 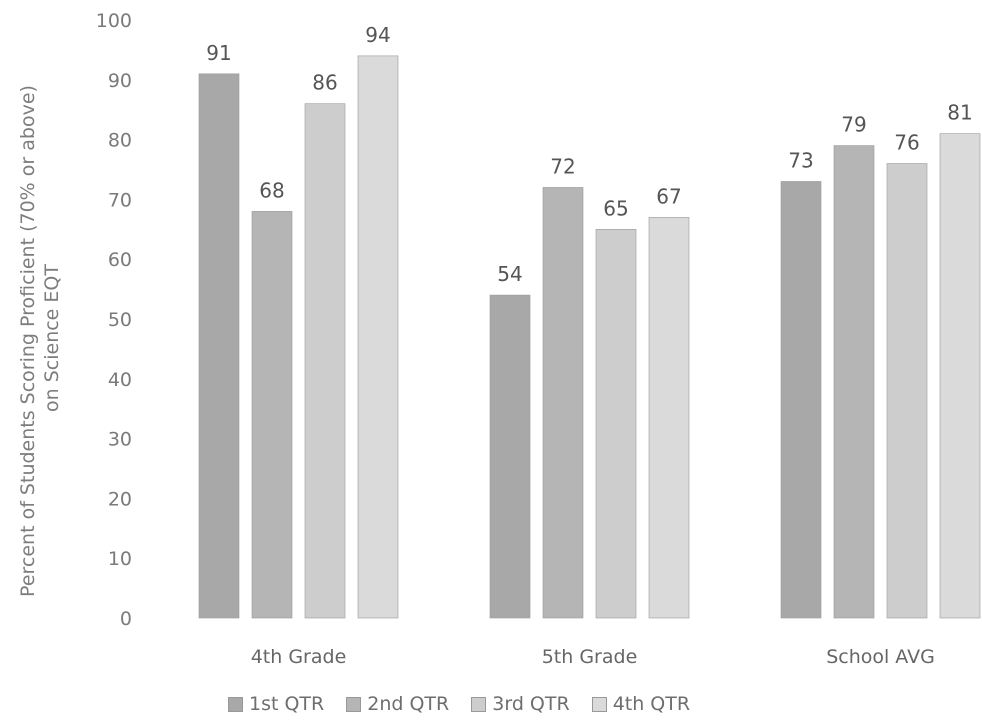 I want to click on y-tick-label: 90, so click(x=120, y=81).